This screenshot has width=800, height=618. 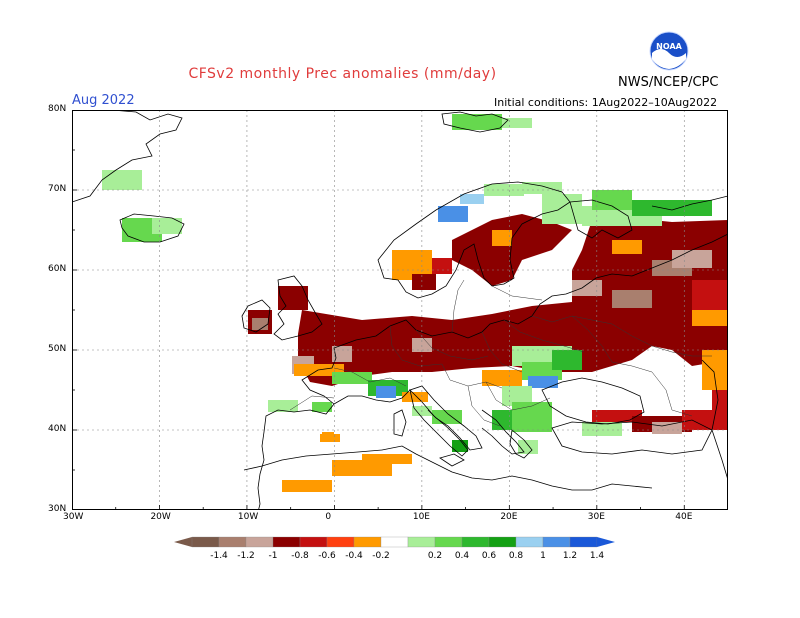 I want to click on lon-label: 40E, so click(x=684, y=517).